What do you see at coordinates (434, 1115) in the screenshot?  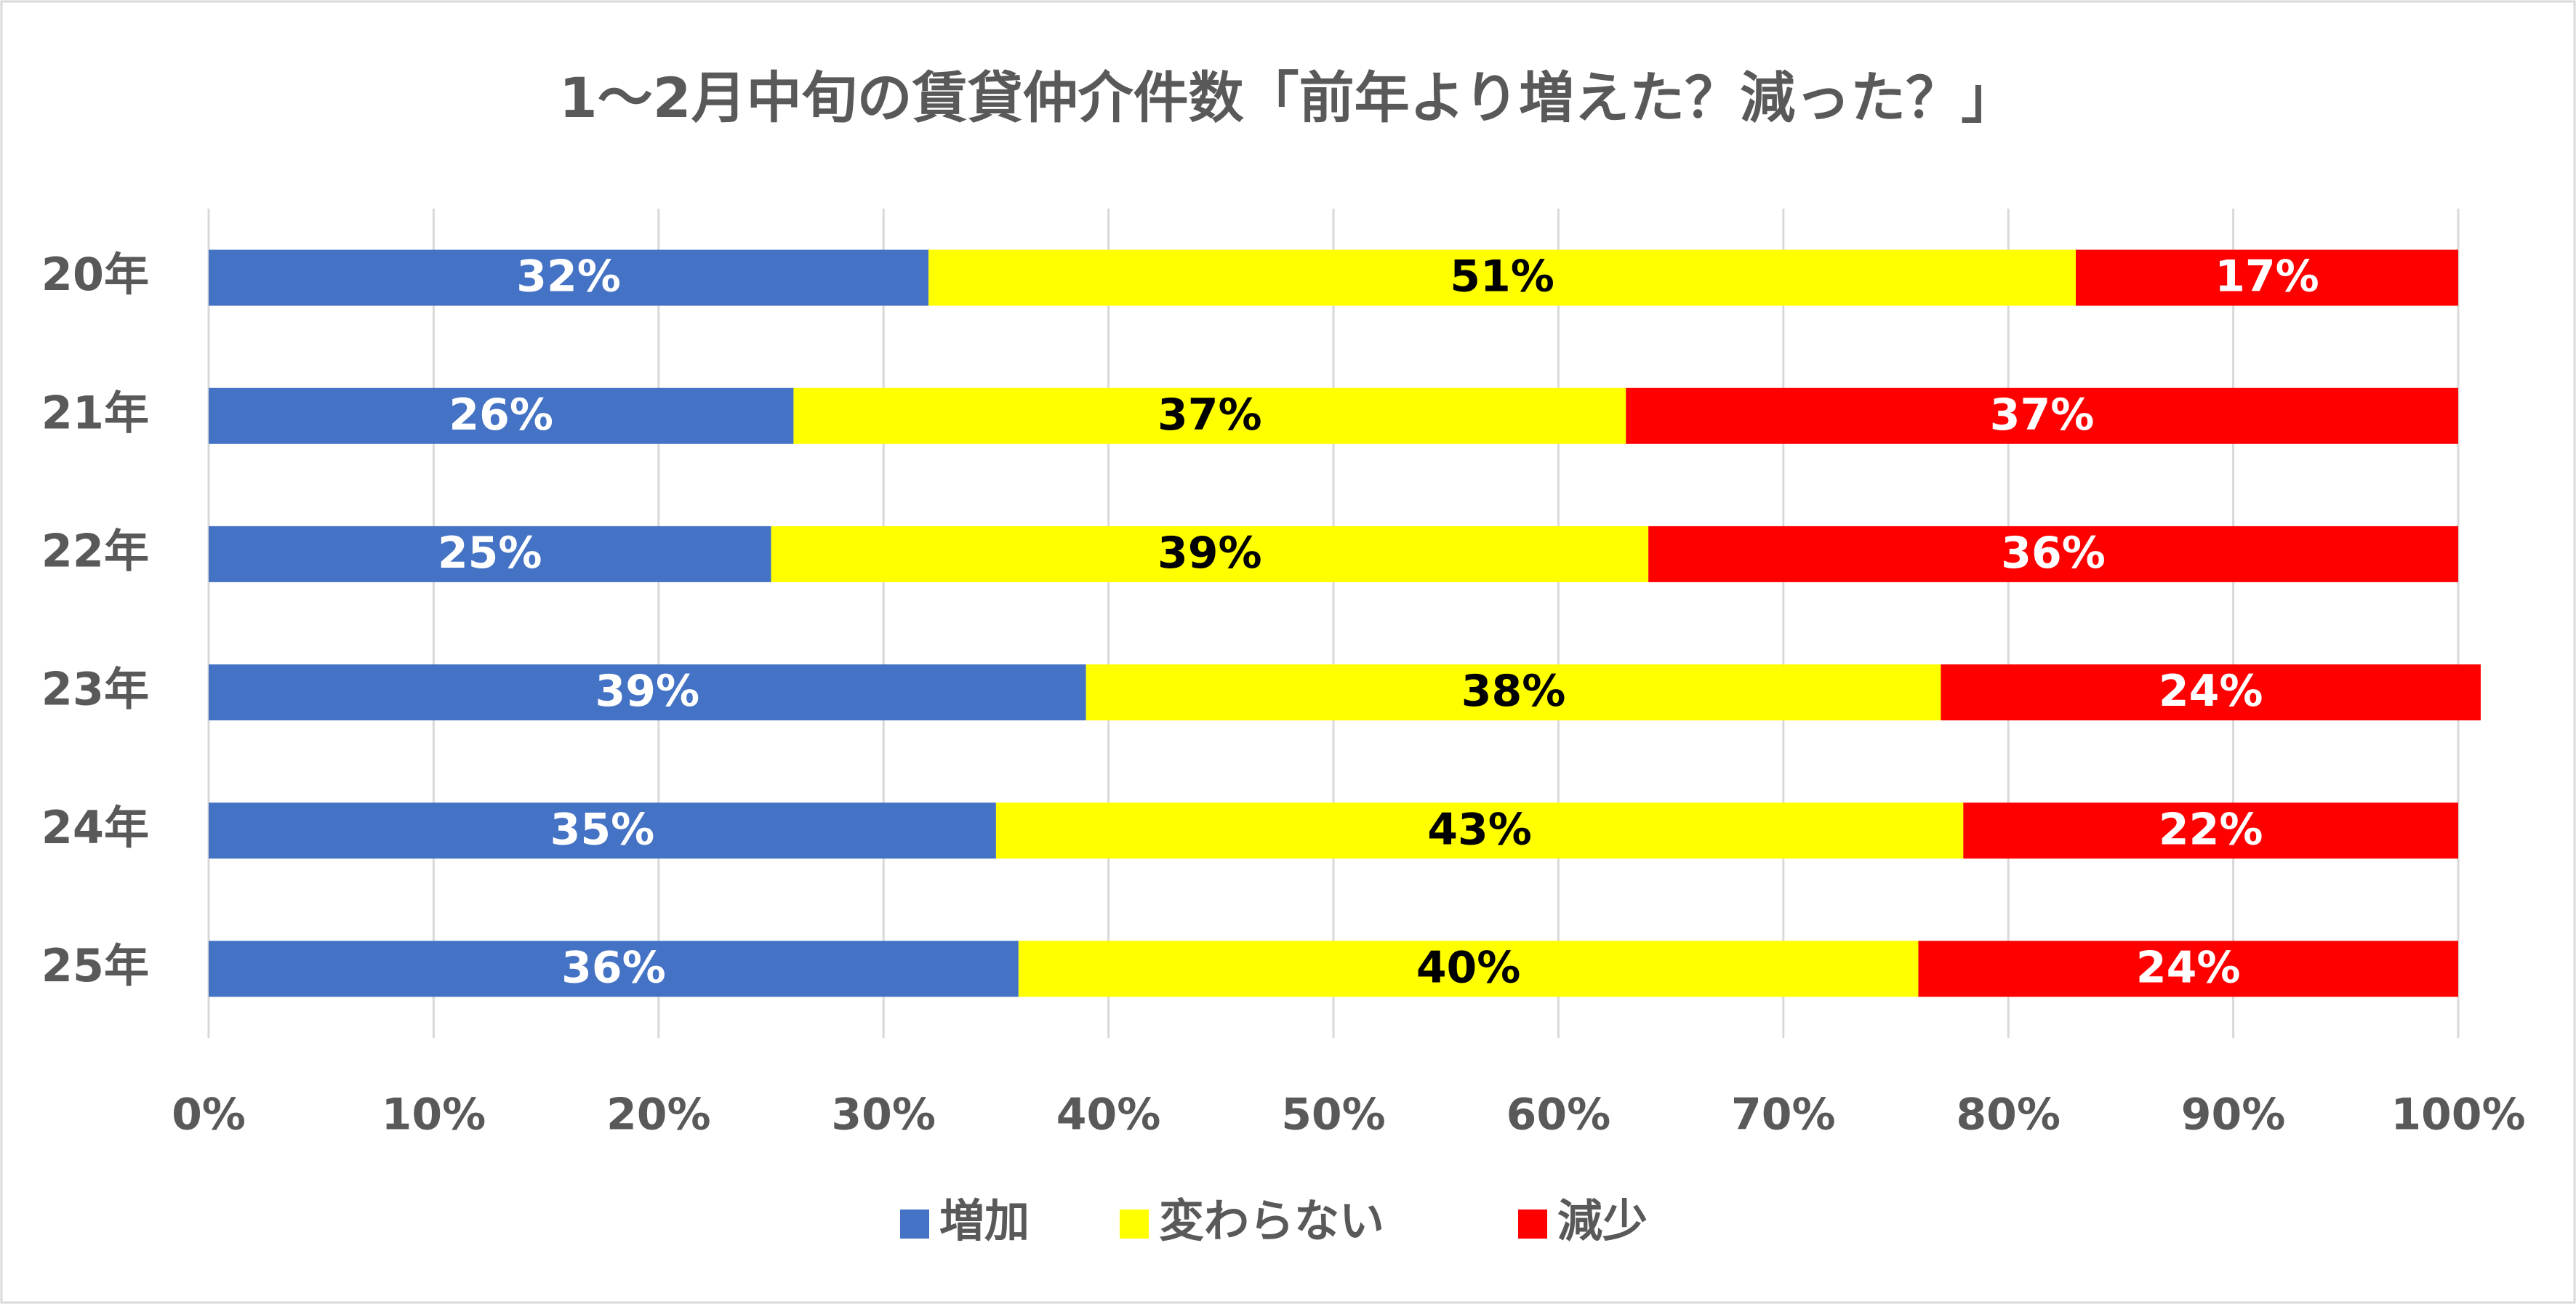 I see `x-tick-label: 10%` at bounding box center [434, 1115].